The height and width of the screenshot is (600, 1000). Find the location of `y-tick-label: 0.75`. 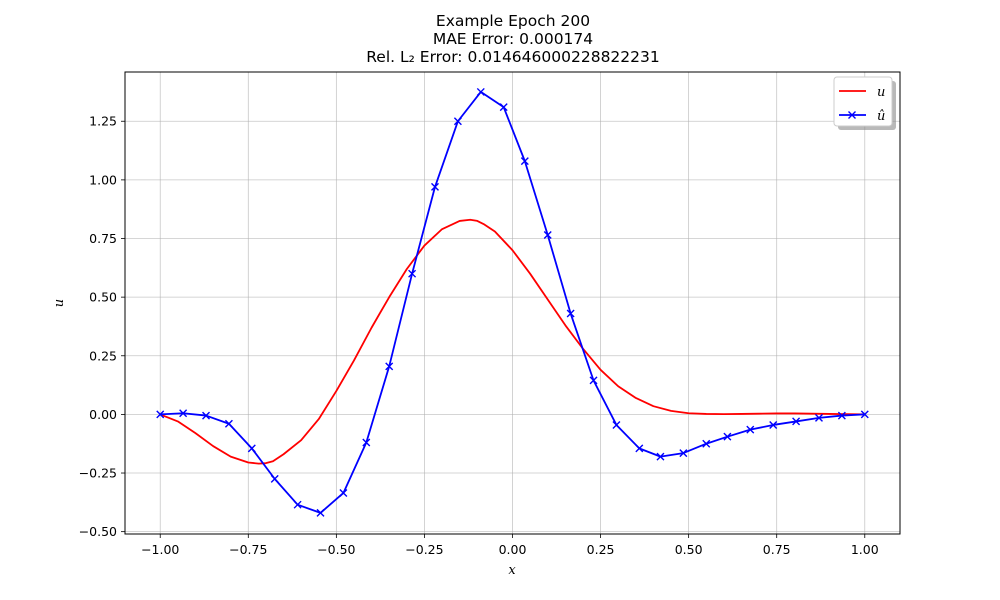

y-tick-label: 0.75 is located at coordinates (103, 238).